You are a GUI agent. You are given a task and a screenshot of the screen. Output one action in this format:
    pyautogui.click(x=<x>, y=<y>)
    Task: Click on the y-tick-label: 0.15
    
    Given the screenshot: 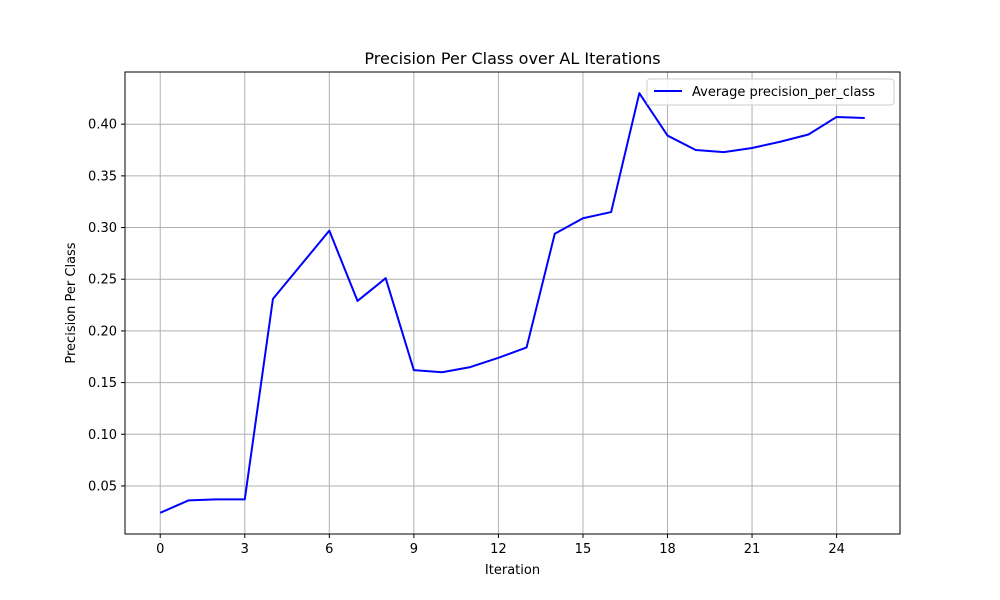 What is the action you would take?
    pyautogui.click(x=102, y=383)
    